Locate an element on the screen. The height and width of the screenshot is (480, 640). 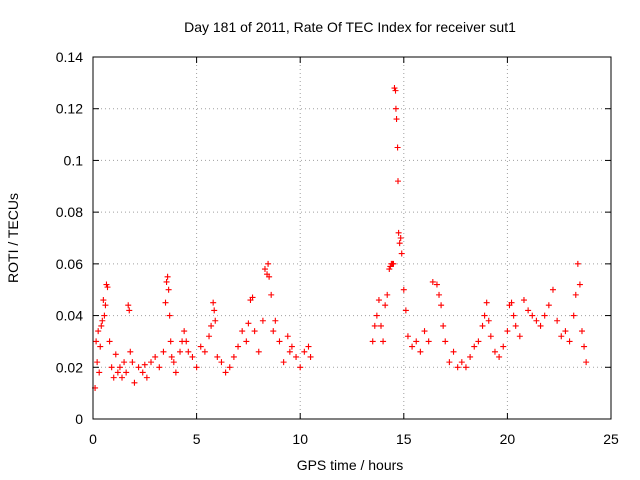
y-tick-label: 0.1 is located at coordinates (74, 160).